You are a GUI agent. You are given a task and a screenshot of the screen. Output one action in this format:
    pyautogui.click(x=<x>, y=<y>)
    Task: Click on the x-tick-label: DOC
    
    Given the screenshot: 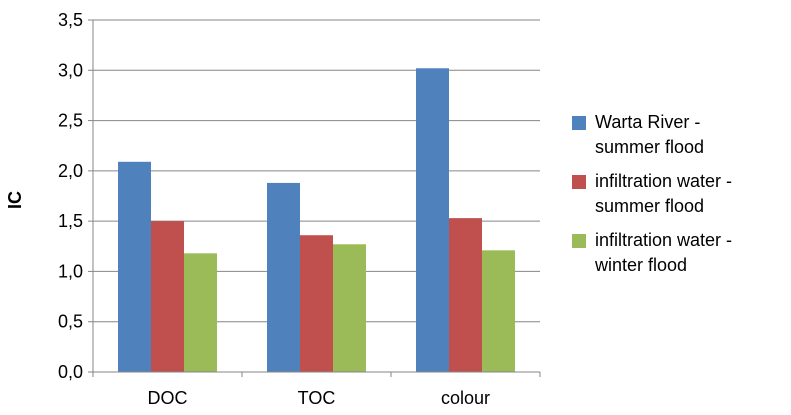 What is the action you would take?
    pyautogui.click(x=168, y=398)
    